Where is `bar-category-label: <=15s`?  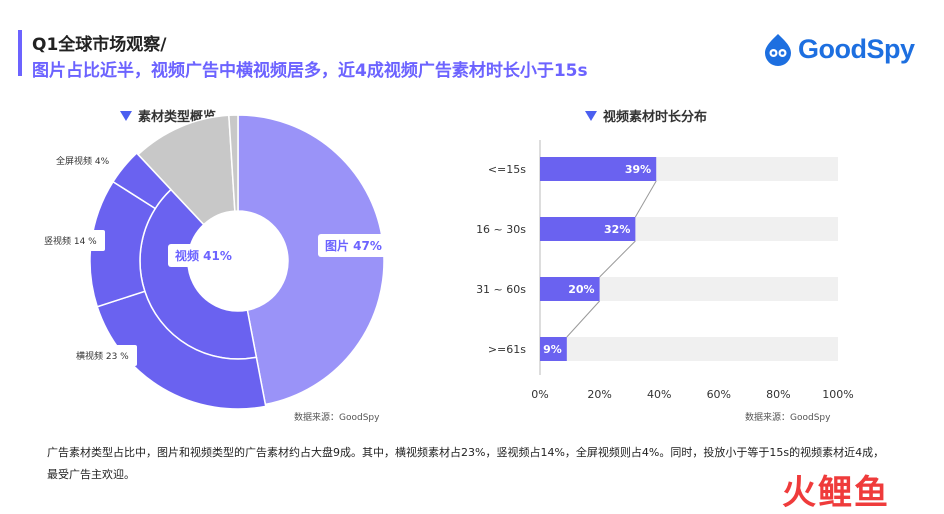 bar-category-label: <=15s is located at coordinates (507, 169).